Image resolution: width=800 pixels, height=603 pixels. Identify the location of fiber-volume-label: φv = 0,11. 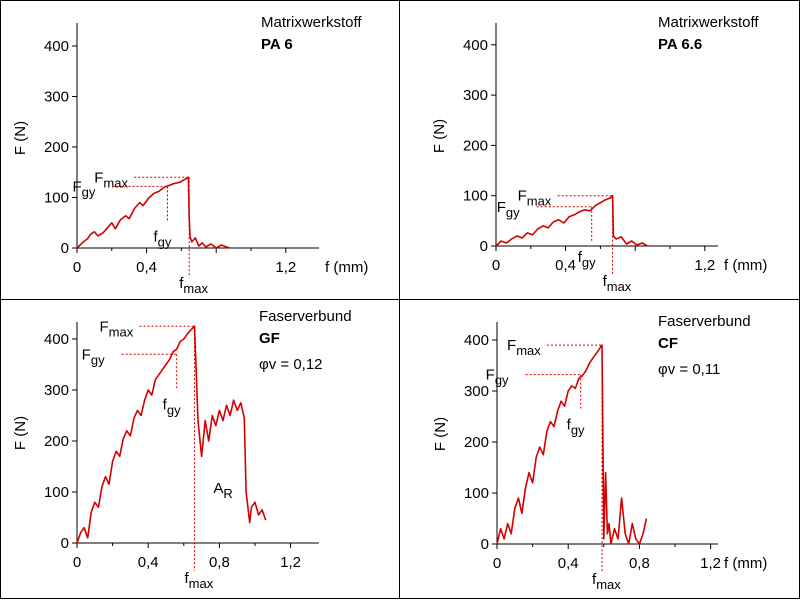
(689, 369).